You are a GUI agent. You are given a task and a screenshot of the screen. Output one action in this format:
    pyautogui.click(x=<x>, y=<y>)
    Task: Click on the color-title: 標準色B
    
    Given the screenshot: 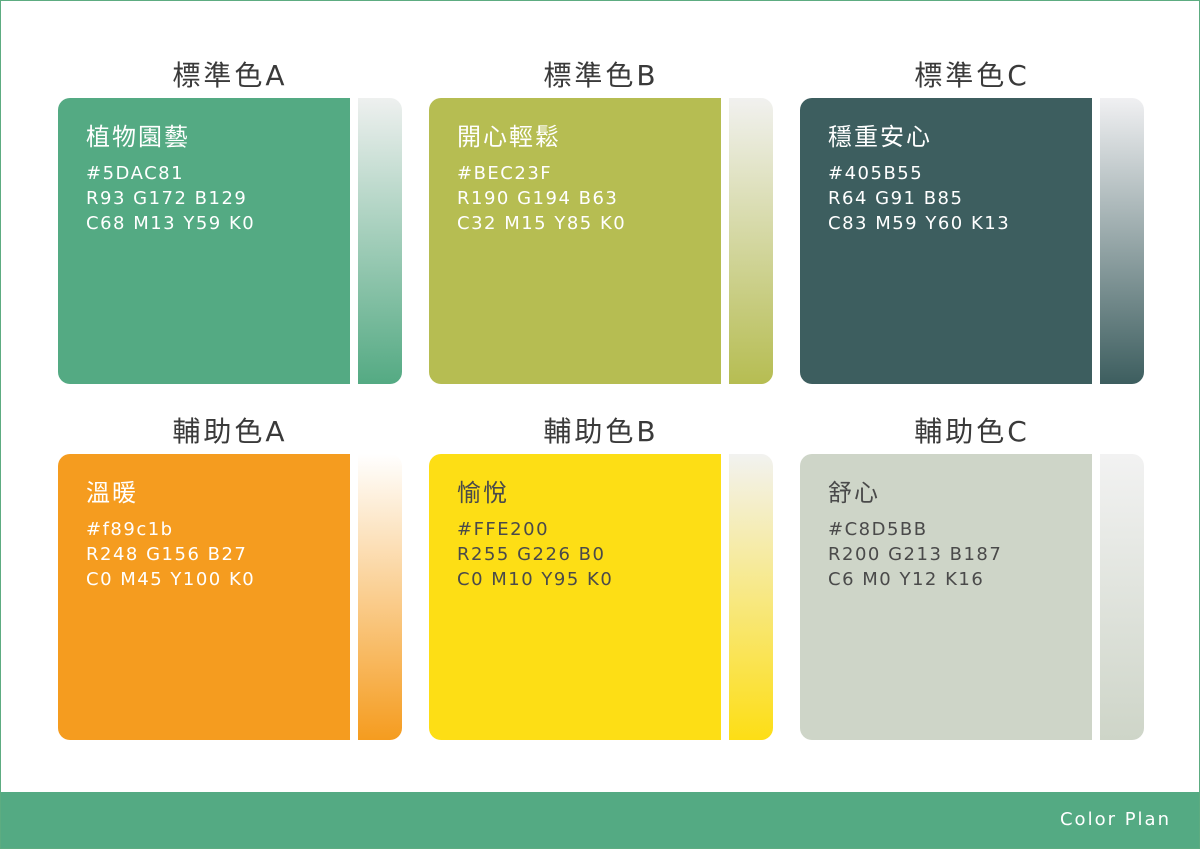 What is the action you would take?
    pyautogui.click(x=601, y=75)
    